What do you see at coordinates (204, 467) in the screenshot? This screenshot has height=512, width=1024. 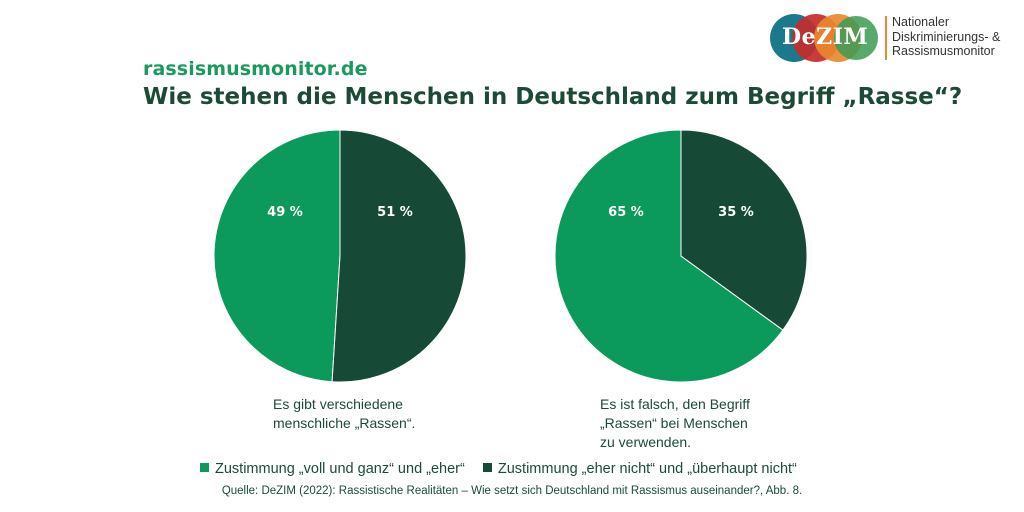 I see `legend-swatch-agree` at bounding box center [204, 467].